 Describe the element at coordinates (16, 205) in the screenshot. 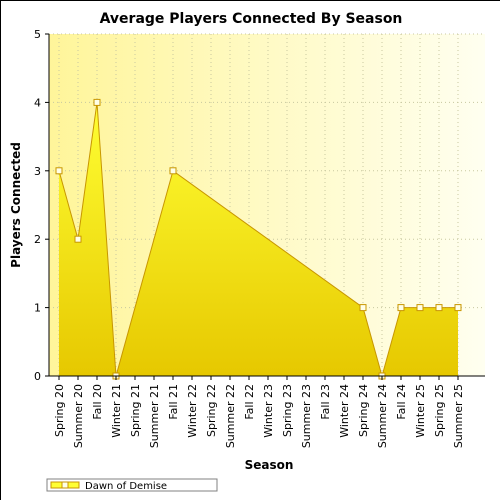

I see `y-axis-title: Players Connected` at that location.